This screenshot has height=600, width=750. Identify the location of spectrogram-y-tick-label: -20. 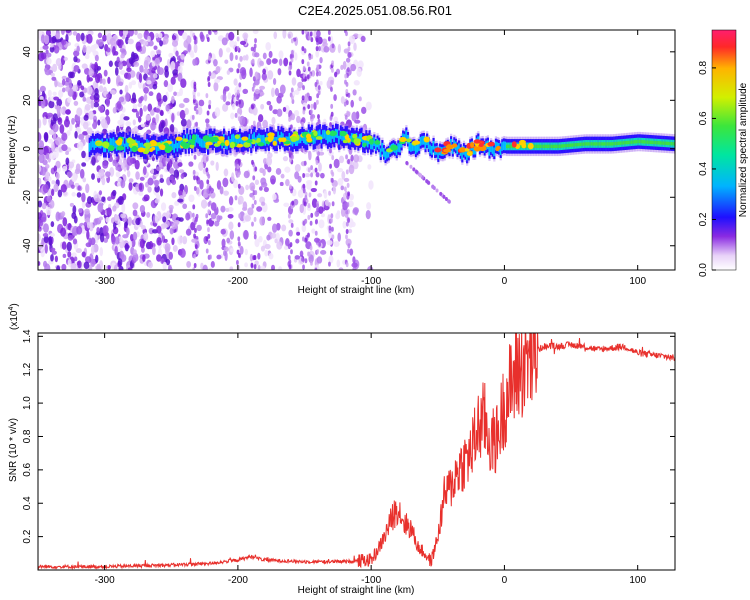
(27, 197).